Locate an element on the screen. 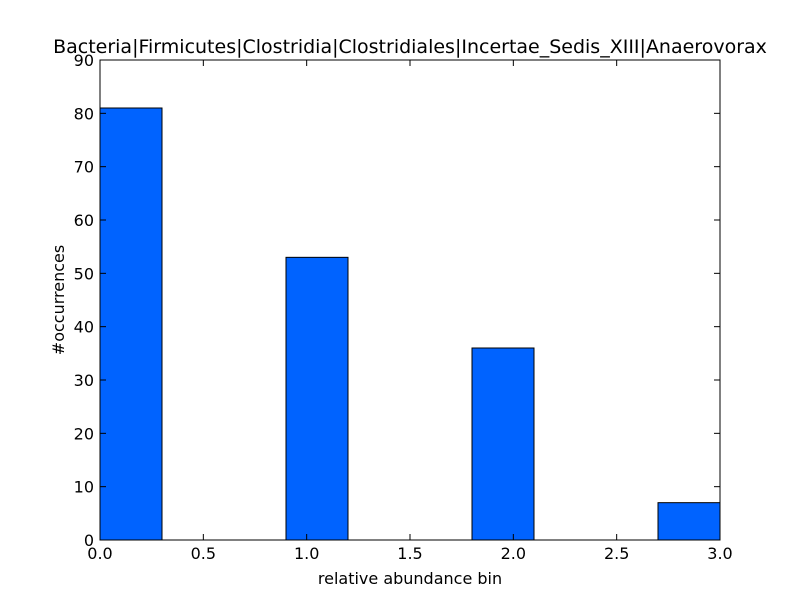  y-tick-label: 0 is located at coordinates (89, 540).